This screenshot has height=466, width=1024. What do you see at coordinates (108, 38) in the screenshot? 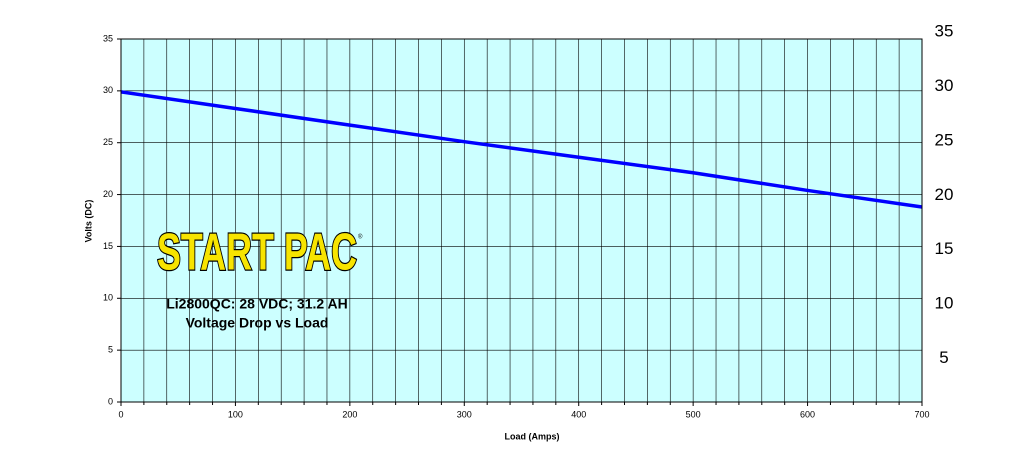
I see `y-tick-label: 35` at bounding box center [108, 38].